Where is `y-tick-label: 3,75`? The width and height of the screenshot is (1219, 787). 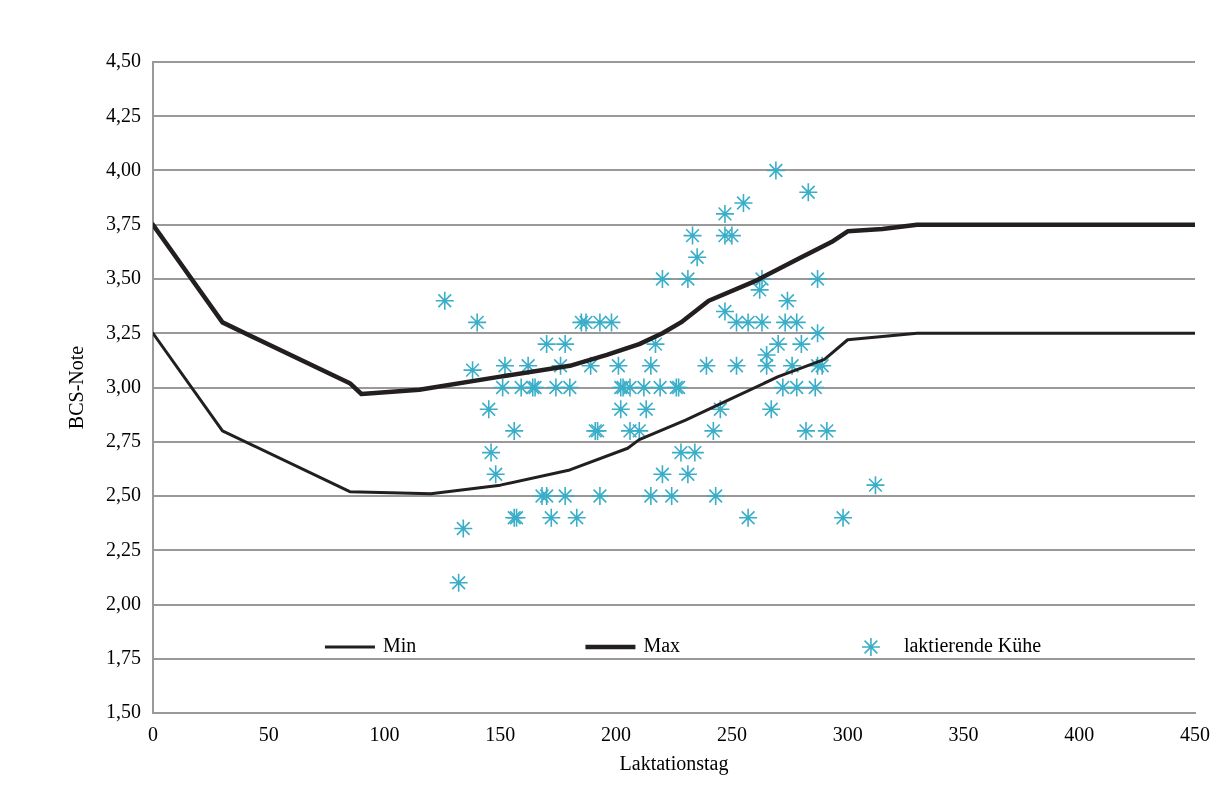
y-tick-label: 3,75 is located at coordinates (123, 223).